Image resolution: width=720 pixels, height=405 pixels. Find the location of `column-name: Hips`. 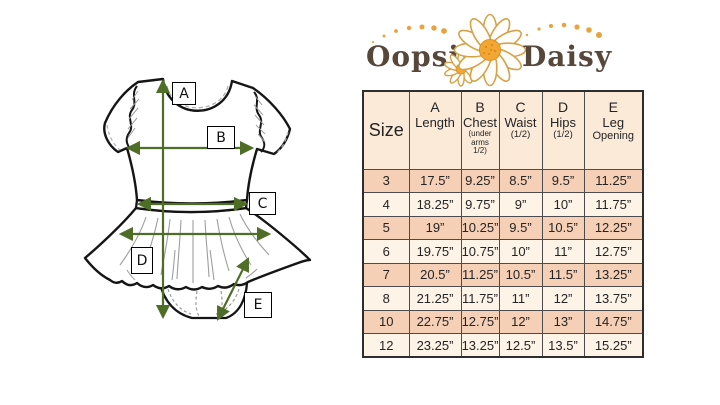

column-name: Hips is located at coordinates (562, 122).